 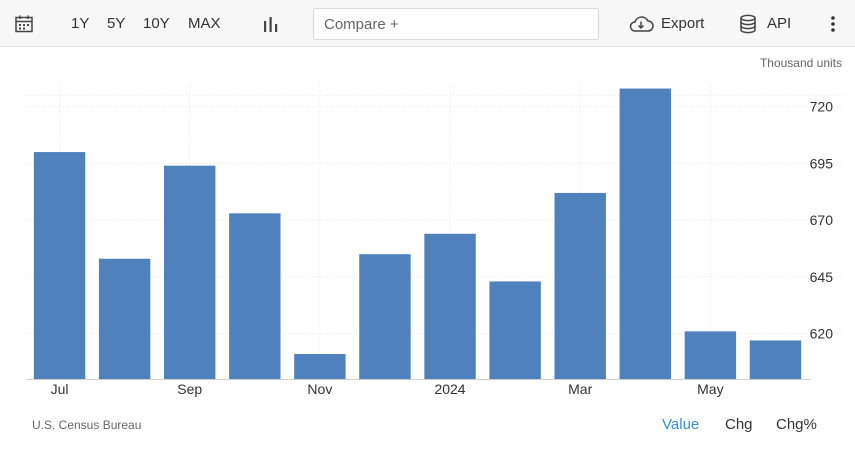 What do you see at coordinates (271, 26) in the screenshot?
I see `chart-type-icon` at bounding box center [271, 26].